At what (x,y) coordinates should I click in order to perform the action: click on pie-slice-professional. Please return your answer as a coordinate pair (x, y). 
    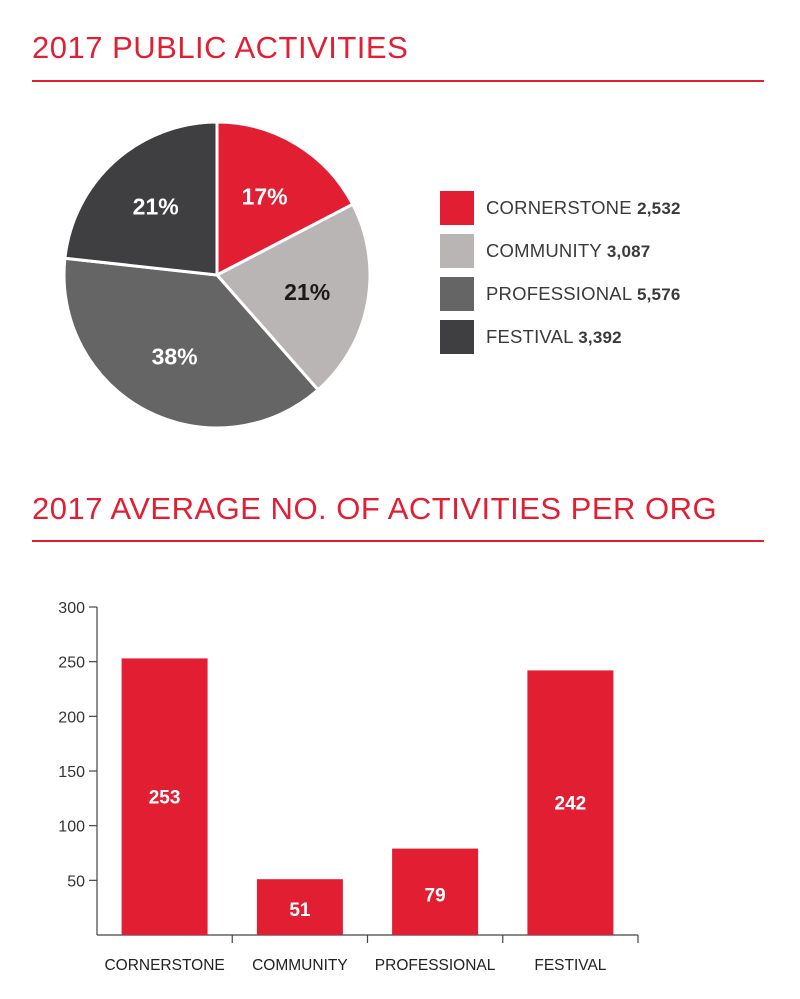
    Looking at the image, I should click on (191, 343).